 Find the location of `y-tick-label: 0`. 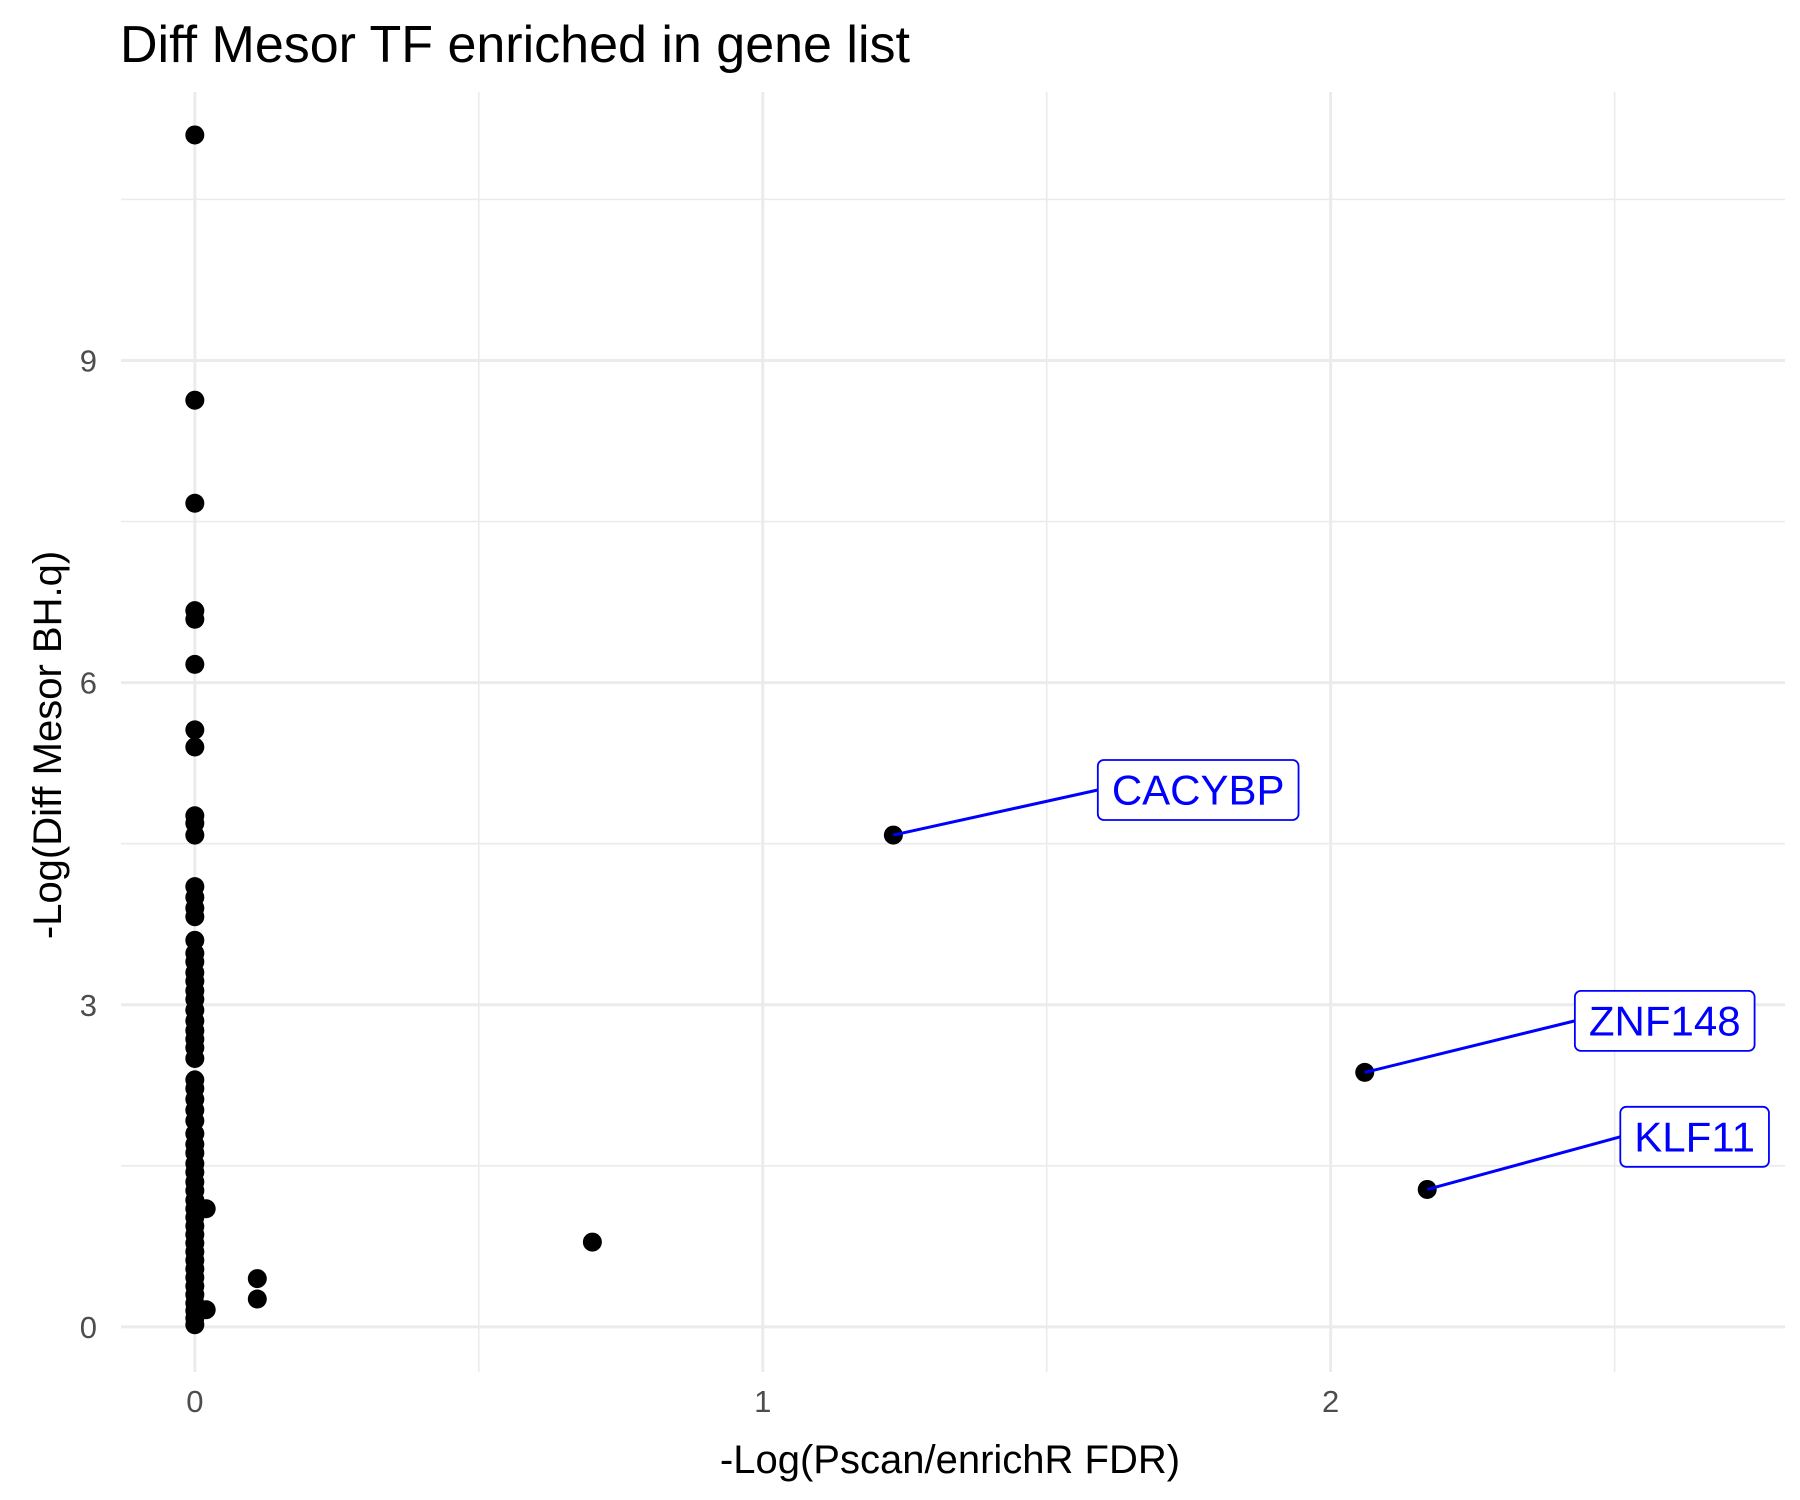

y-tick-label: 0 is located at coordinates (88, 1327).